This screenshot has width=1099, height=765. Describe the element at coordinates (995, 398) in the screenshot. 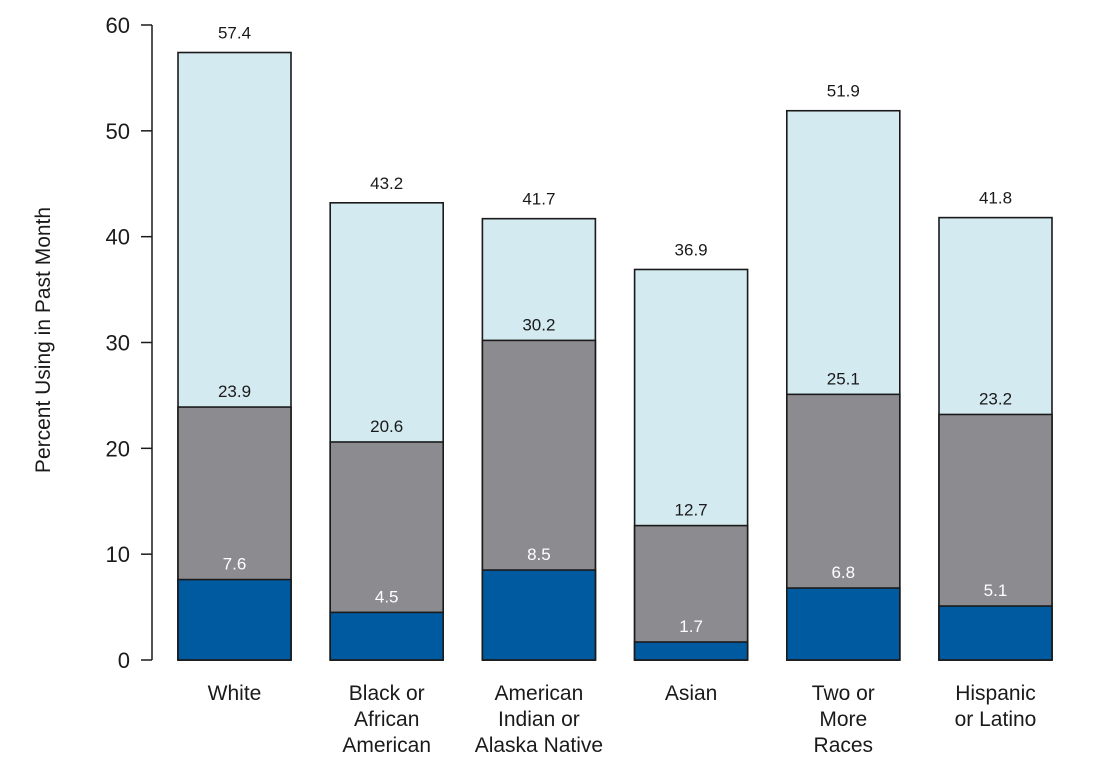

I see `data-label-s2: 23.2` at that location.